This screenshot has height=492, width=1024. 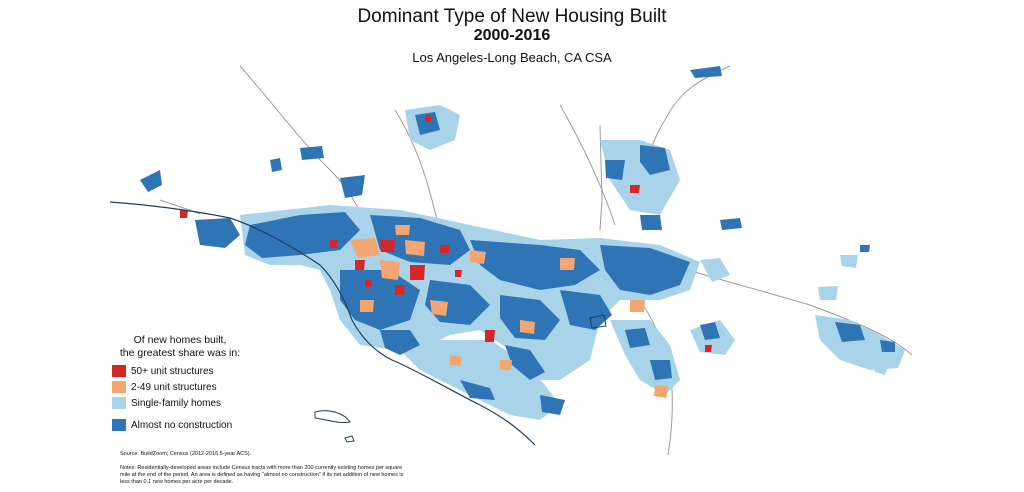 What do you see at coordinates (172, 371) in the screenshot?
I see `legend-label-50plus: 50+ unit structures` at bounding box center [172, 371].